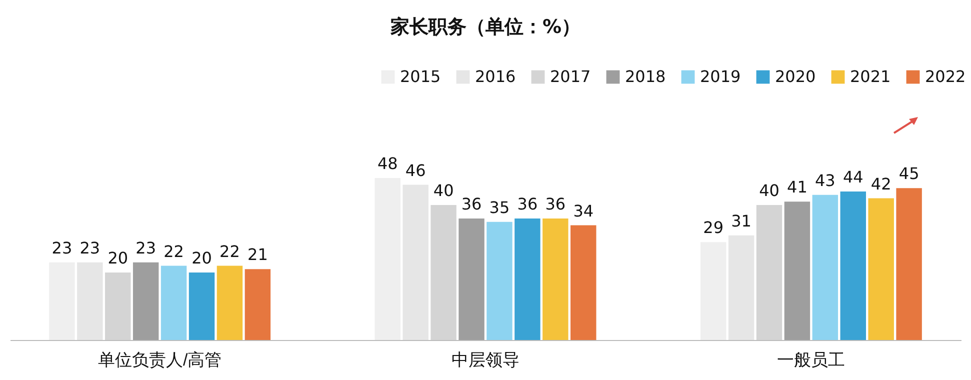 The width and height of the screenshot is (971, 380). What do you see at coordinates (420, 76) in the screenshot?
I see `legend-label: 2015` at bounding box center [420, 76].